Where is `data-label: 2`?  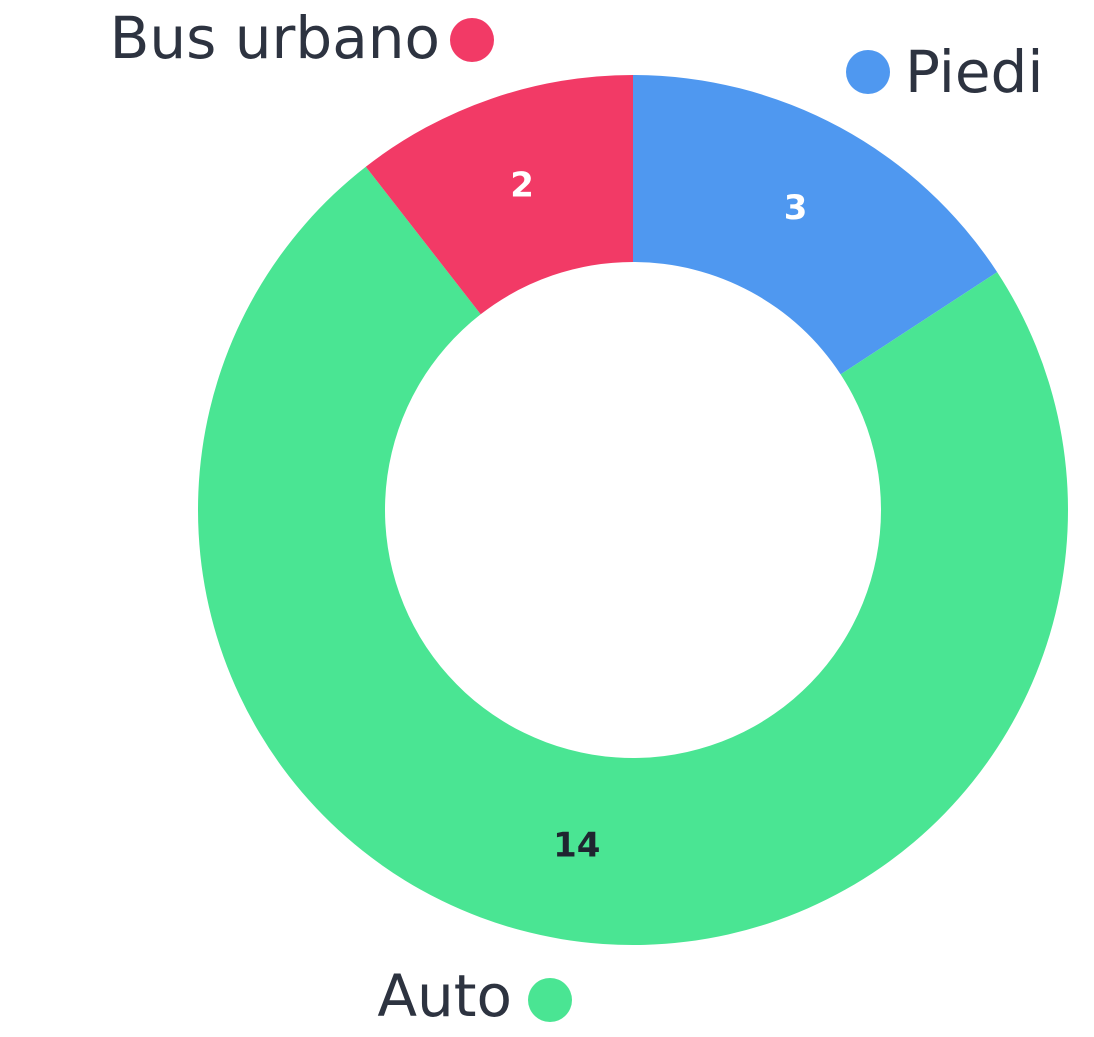 data-label: 2 is located at coordinates (522, 186).